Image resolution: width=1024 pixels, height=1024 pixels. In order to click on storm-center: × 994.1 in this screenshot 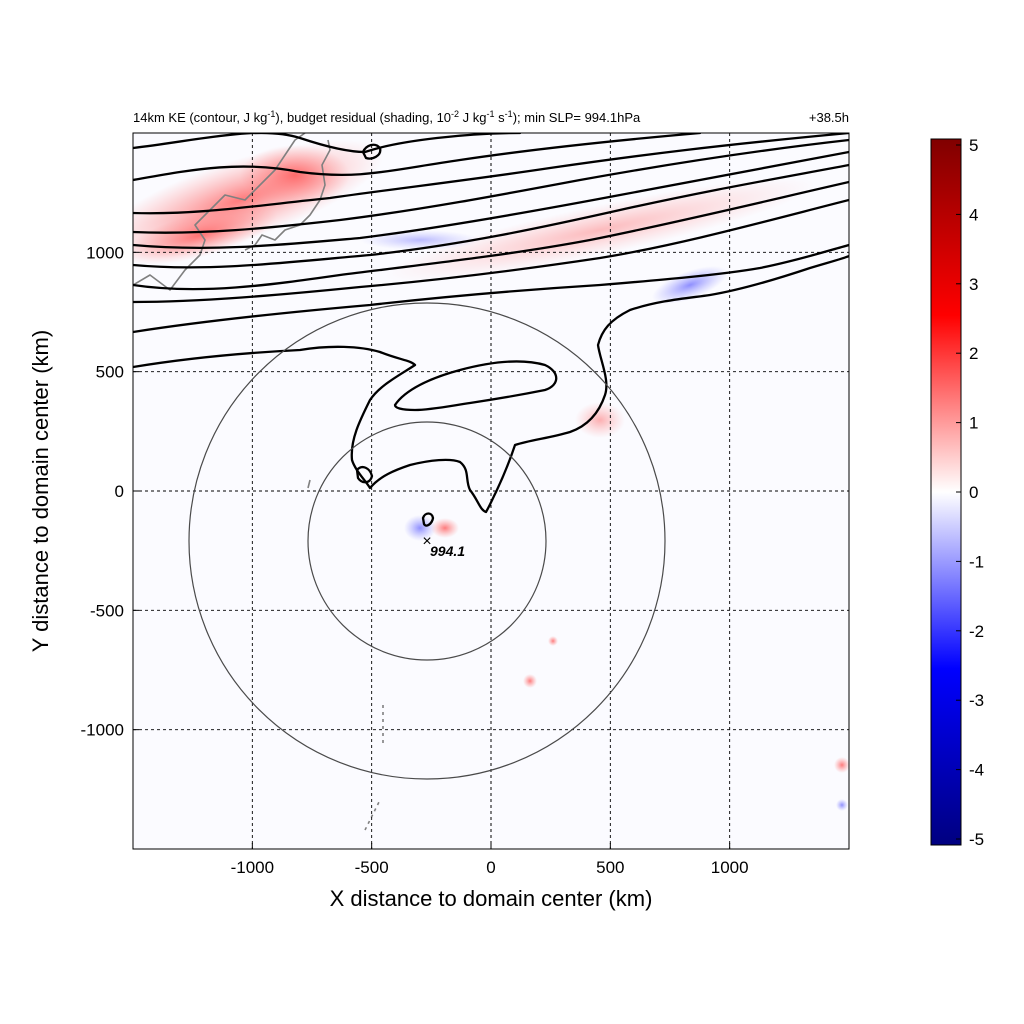, I will do `click(443, 546)`.